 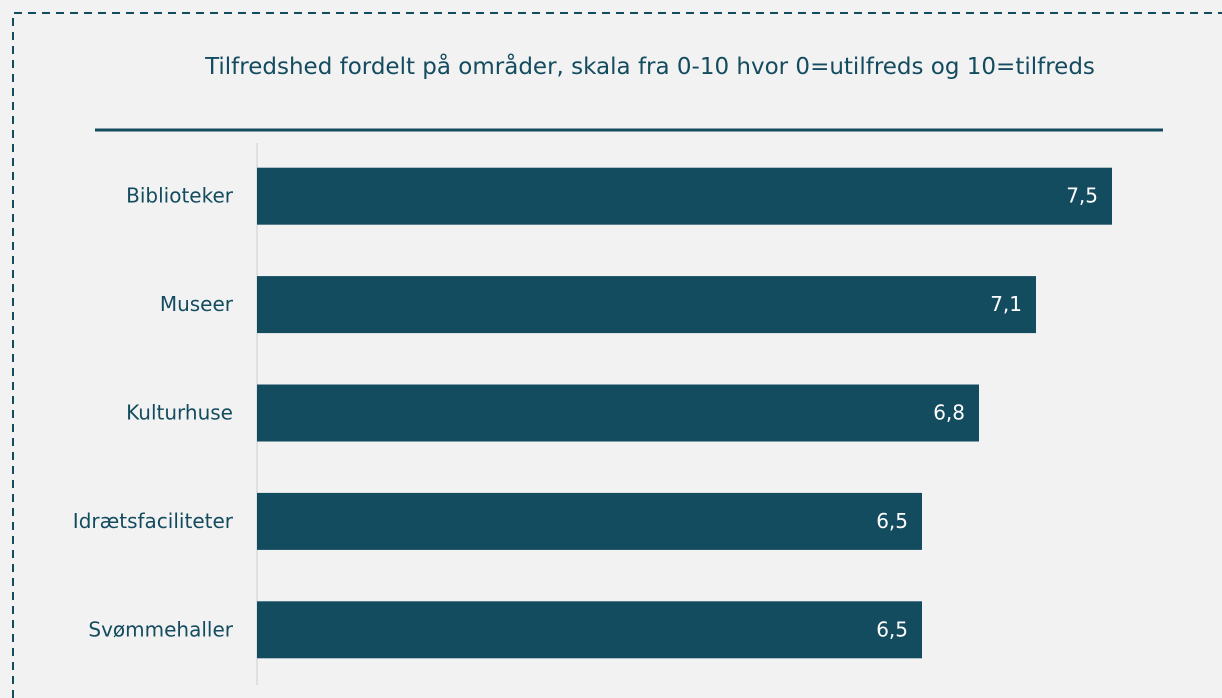 What do you see at coordinates (179, 413) in the screenshot?
I see `y-tick-label: Kulturhuse` at bounding box center [179, 413].